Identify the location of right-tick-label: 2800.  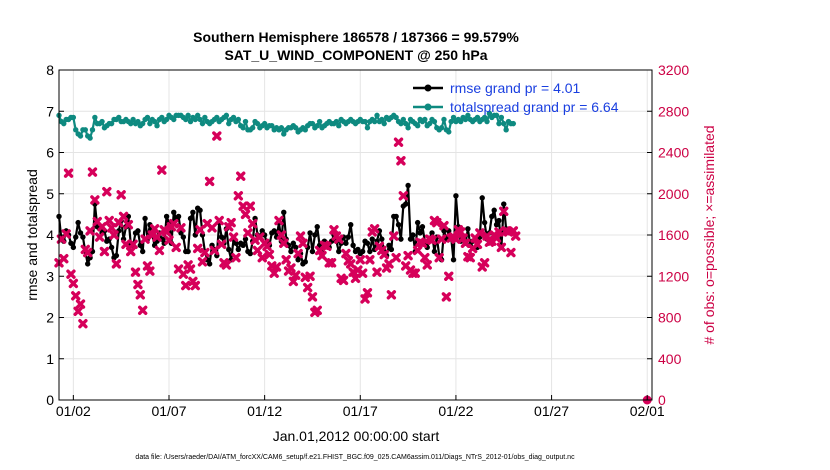
(673, 111).